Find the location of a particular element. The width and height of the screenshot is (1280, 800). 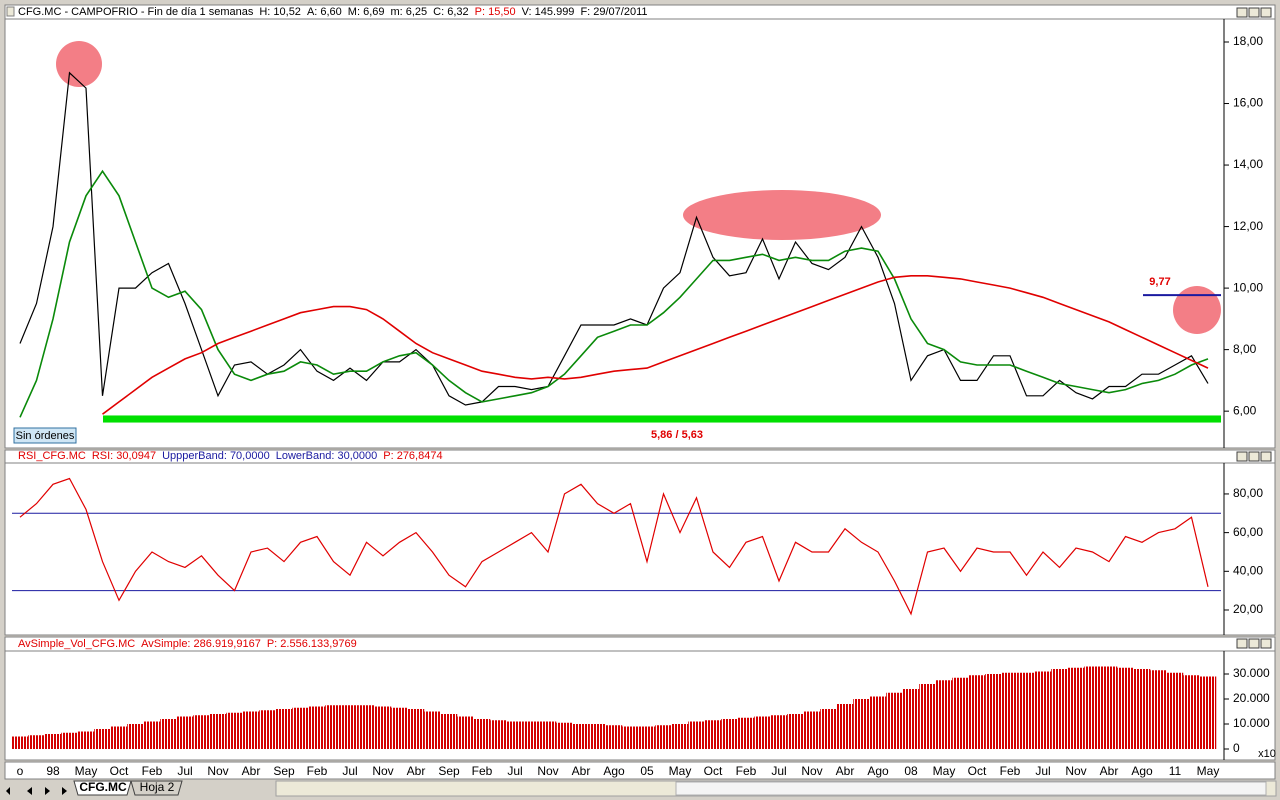

x-tick-label: Oct is located at coordinates (977, 771).